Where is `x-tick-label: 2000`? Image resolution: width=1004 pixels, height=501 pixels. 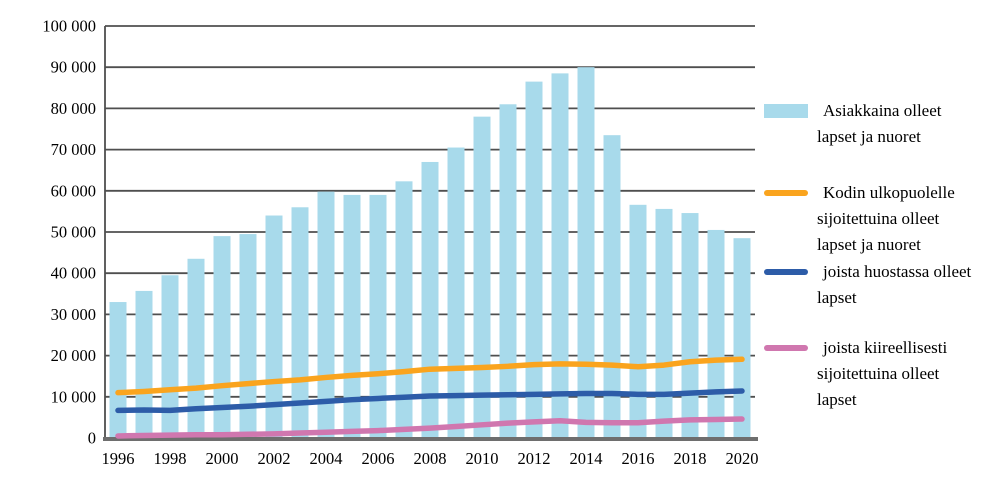
x-tick-label: 2000 is located at coordinates (222, 458).